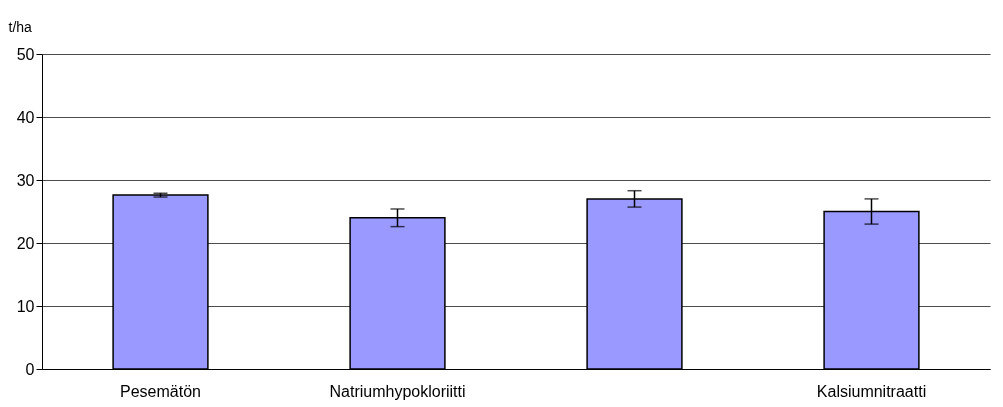 The width and height of the screenshot is (1003, 407). What do you see at coordinates (25, 117) in the screenshot?
I see `y-tick-label: 40` at bounding box center [25, 117].